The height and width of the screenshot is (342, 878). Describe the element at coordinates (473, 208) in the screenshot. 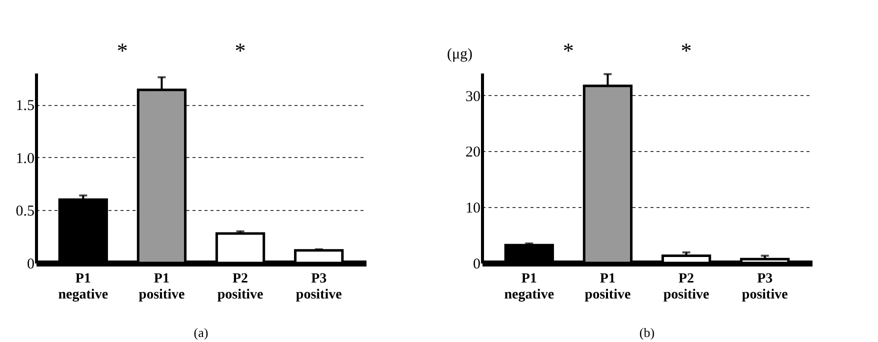

I see `y-tick-label: 10` at that location.